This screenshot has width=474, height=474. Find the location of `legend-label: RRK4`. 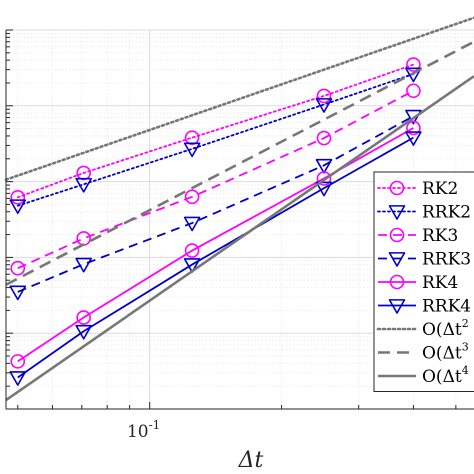

legend-label: RRK4 is located at coordinates (446, 307).